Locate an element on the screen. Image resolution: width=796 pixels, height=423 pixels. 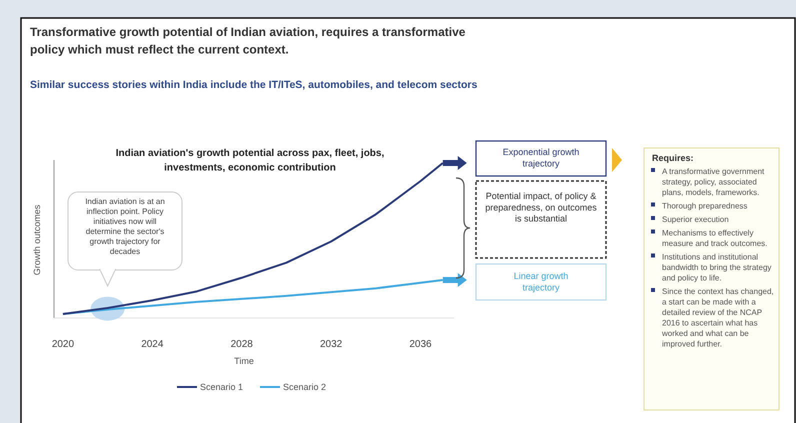
text: Exponential growth trajectory is located at coordinates (541, 157).